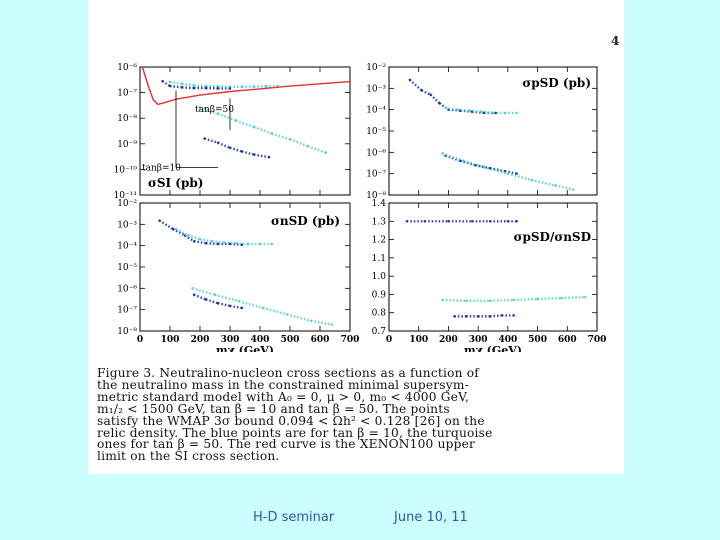 The height and width of the screenshot is (540, 720). Describe the element at coordinates (245, 131) in the screenshot. I see `panel-frame-si` at that location.